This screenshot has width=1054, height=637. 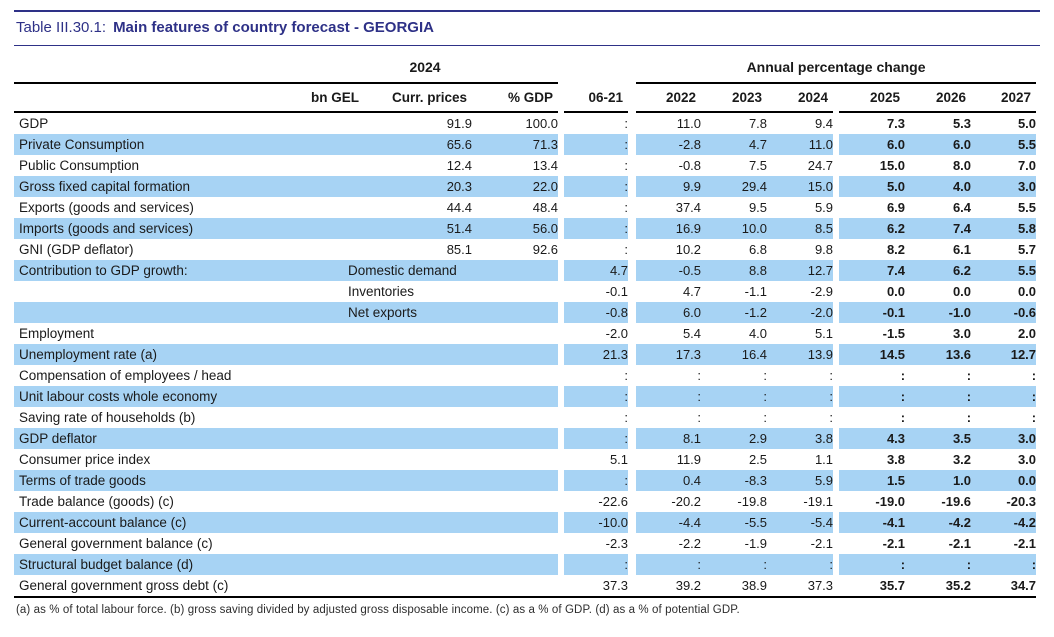 What do you see at coordinates (545, 249) in the screenshot?
I see `cell-pct-gdp: 92.6` at bounding box center [545, 249].